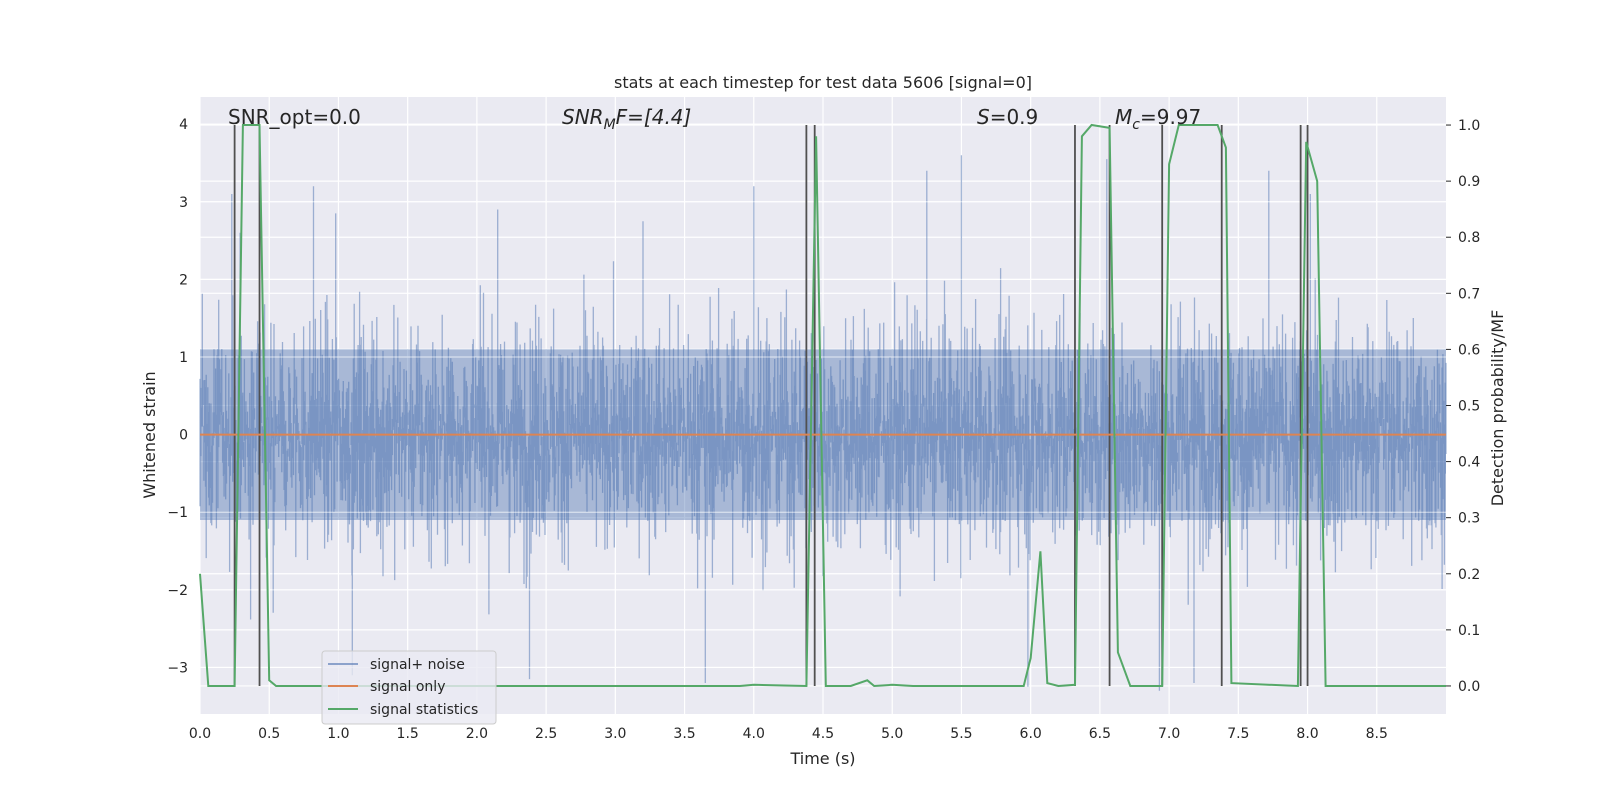 The height and width of the screenshot is (800, 1600). I want to click on x-tick-label: 5.0, so click(892, 734).